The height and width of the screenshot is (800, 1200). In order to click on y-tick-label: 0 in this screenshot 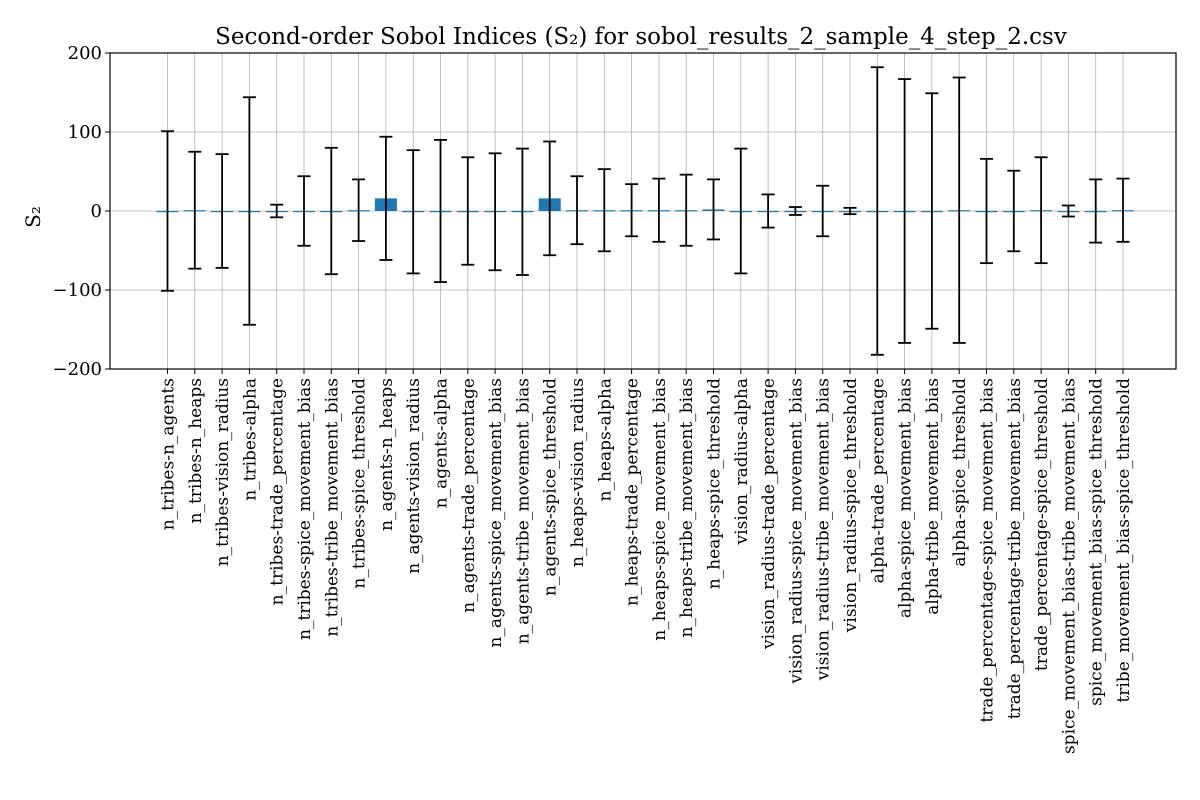, I will do `click(96, 211)`.